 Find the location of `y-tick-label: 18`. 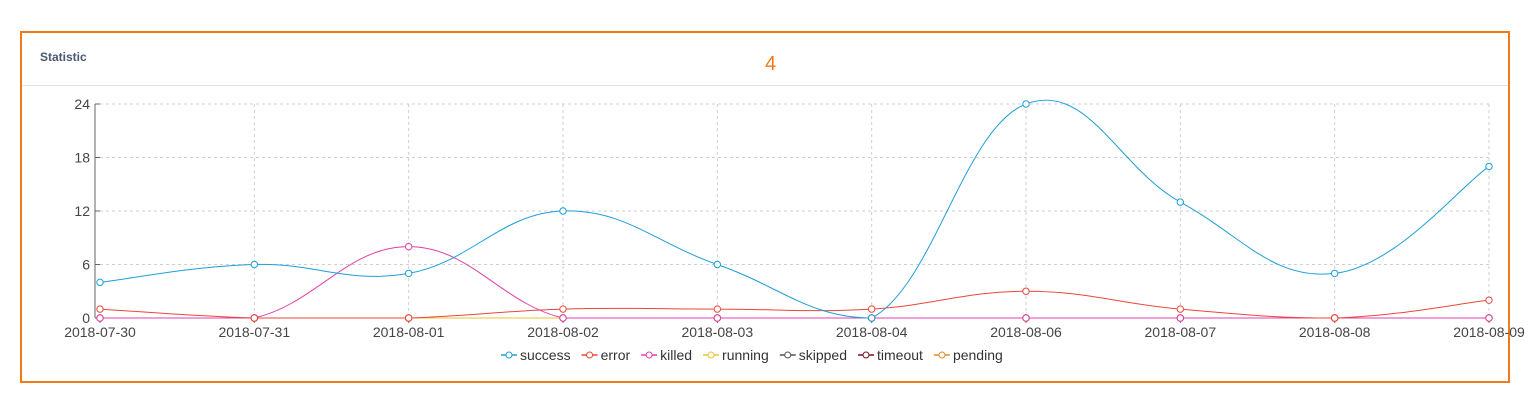

y-tick-label: 18 is located at coordinates (82, 158).